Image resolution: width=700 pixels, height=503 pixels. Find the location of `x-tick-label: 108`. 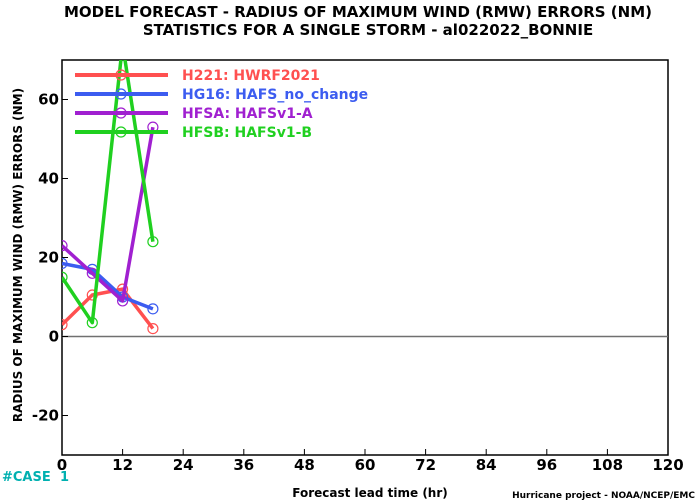

x-tick-label: 108 is located at coordinates (607, 465).